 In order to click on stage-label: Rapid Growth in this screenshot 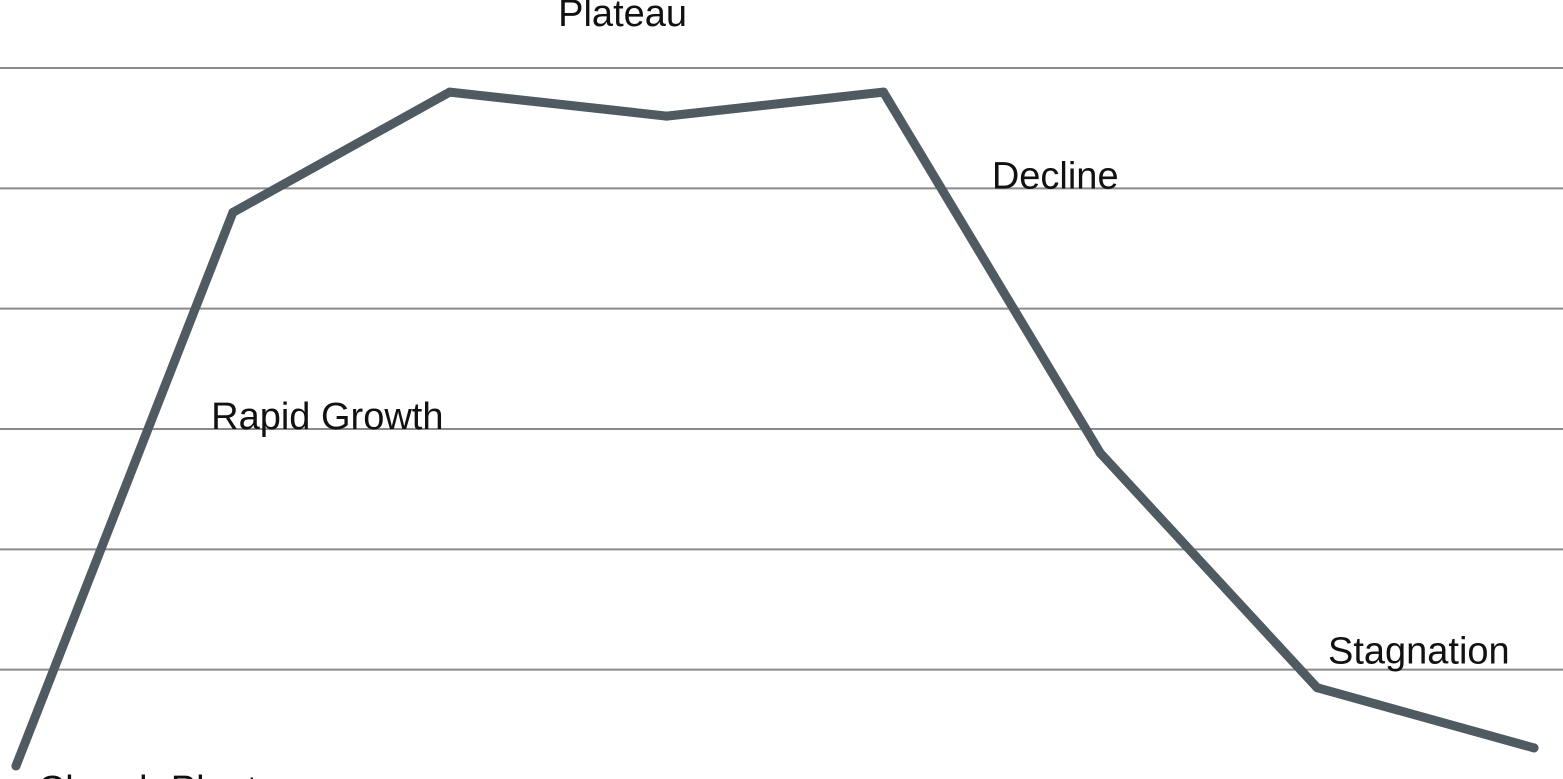, I will do `click(327, 417)`.